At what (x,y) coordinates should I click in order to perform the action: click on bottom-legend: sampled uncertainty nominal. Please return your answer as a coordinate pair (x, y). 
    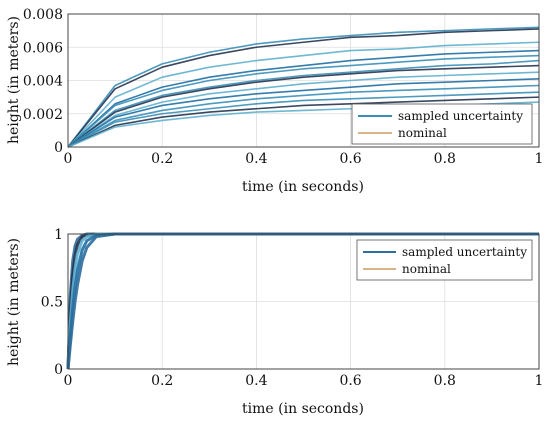
    Looking at the image, I should click on (444, 260).